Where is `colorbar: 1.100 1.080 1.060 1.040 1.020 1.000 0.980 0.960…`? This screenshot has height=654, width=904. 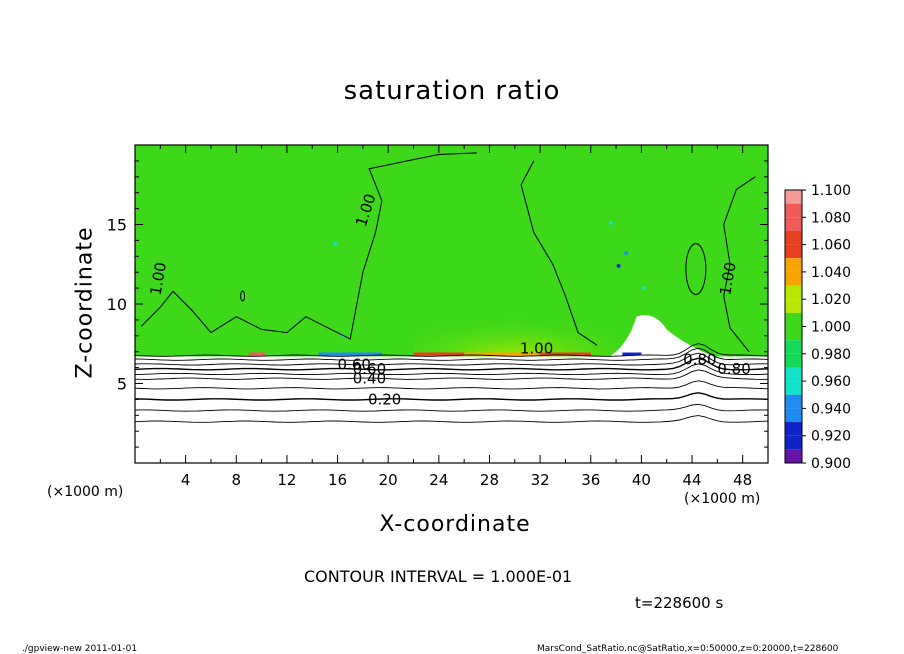 colorbar: 1.100 1.080 1.060 1.040 1.020 1.000 0.980 0.960… is located at coordinates (817, 327).